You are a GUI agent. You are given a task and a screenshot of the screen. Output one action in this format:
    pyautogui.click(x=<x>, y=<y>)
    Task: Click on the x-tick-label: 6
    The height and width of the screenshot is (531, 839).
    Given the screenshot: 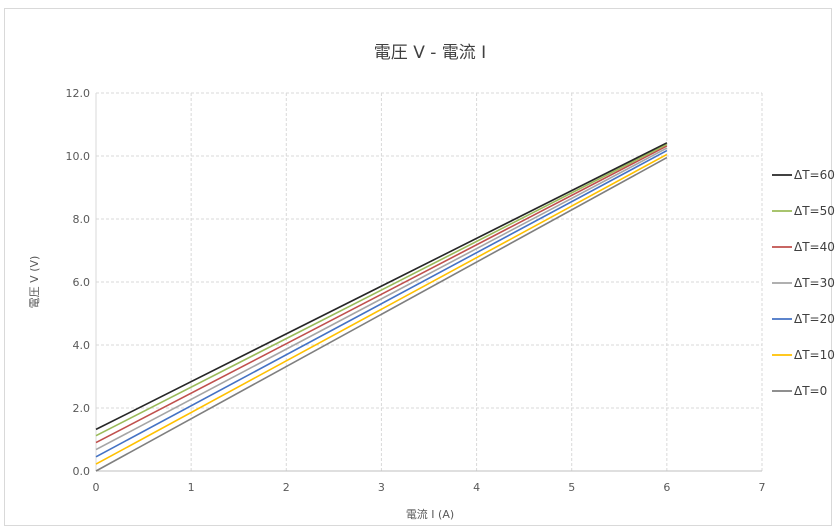 What is the action you would take?
    pyautogui.click(x=666, y=487)
    